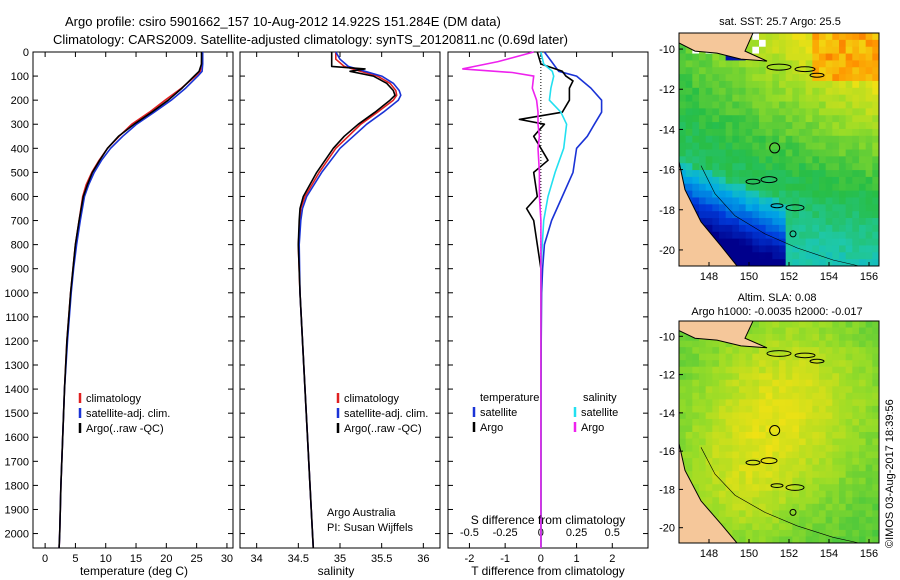 Image resolution: width=900 pixels, height=580 pixels. What do you see at coordinates (336, 571) in the screenshot?
I see `salinity-axis-label: salinity` at bounding box center [336, 571].